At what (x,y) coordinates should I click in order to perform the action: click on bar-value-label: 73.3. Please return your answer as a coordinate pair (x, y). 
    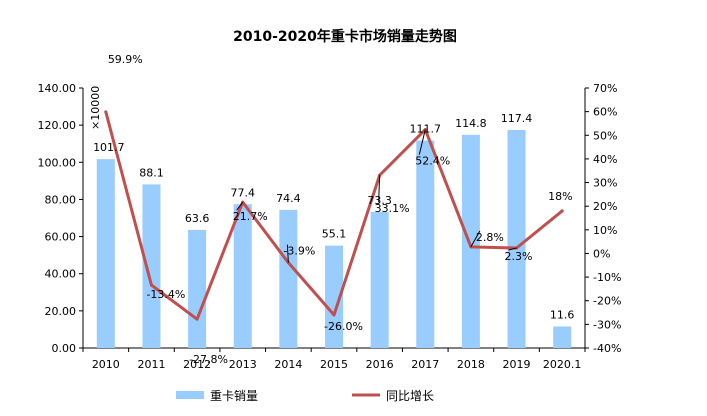
    Looking at the image, I should click on (379, 200).